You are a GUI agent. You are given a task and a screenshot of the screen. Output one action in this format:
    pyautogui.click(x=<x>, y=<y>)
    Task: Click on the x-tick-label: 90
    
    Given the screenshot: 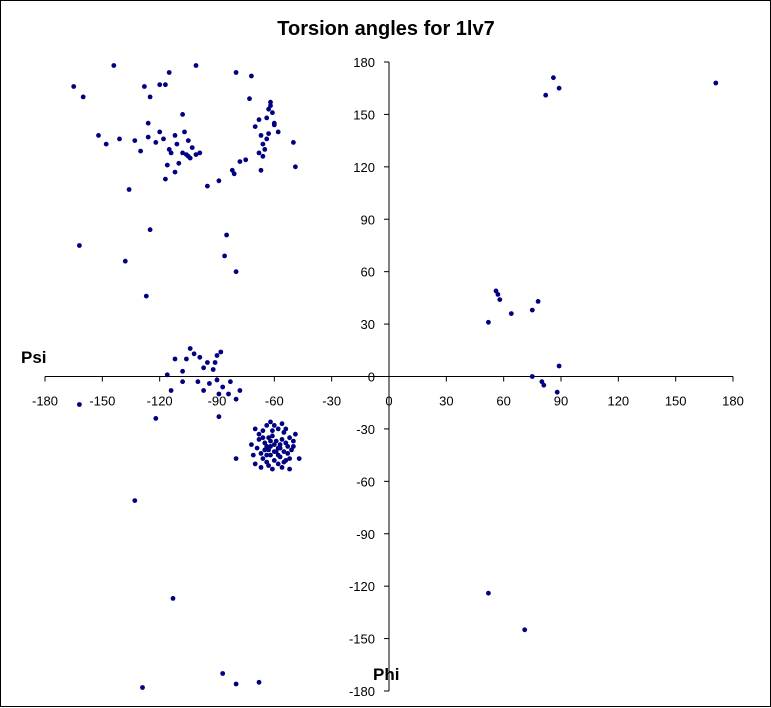 What is the action you would take?
    pyautogui.click(x=561, y=401)
    